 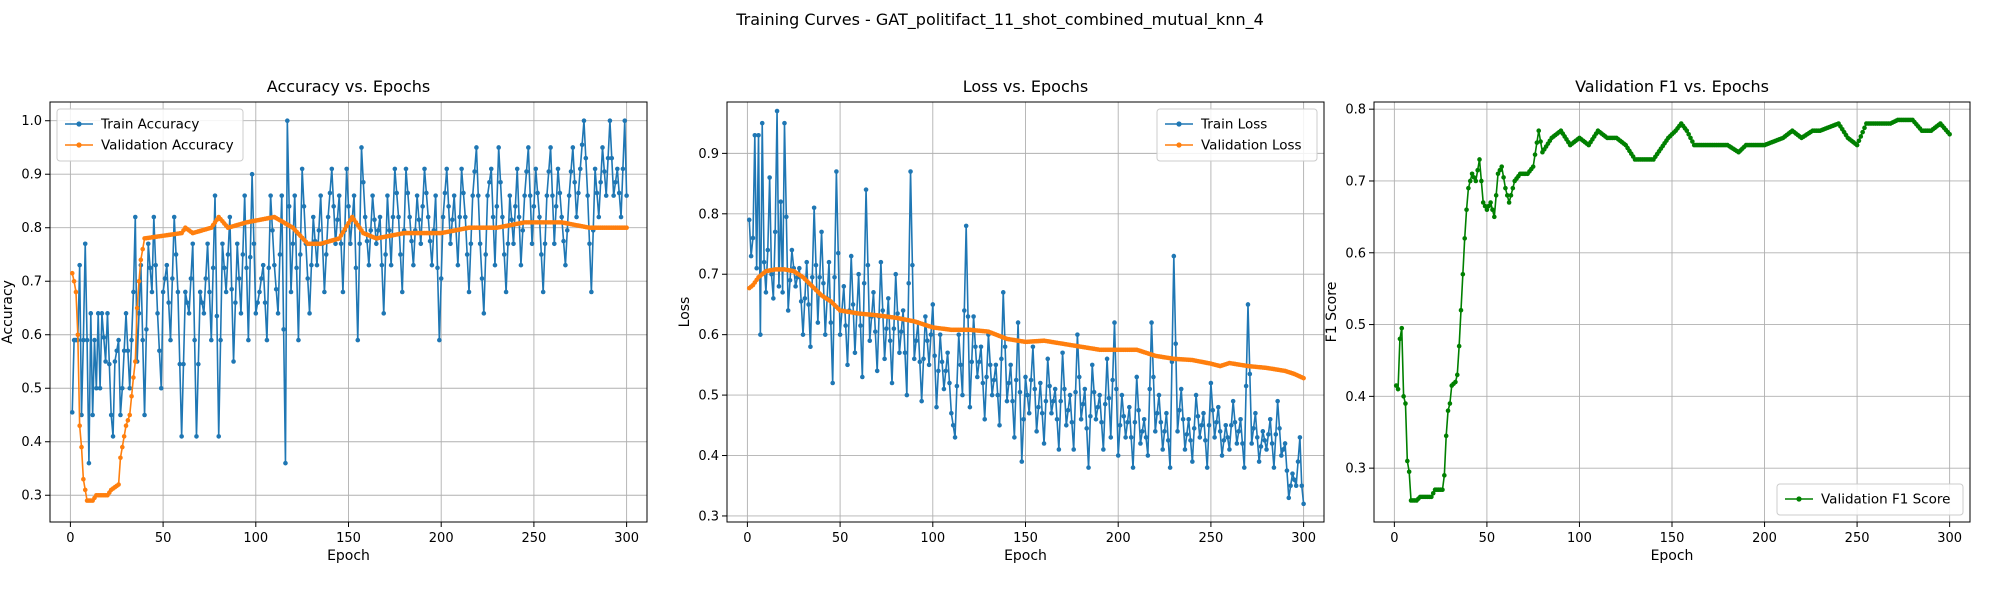 I want to click on y-tick-label: 0.5, so click(x=1355, y=325).